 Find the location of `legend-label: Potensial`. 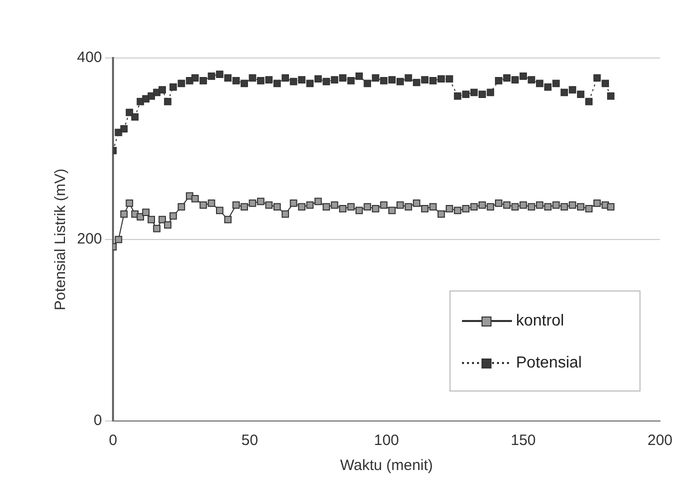

legend-label: Potensial is located at coordinates (549, 363).